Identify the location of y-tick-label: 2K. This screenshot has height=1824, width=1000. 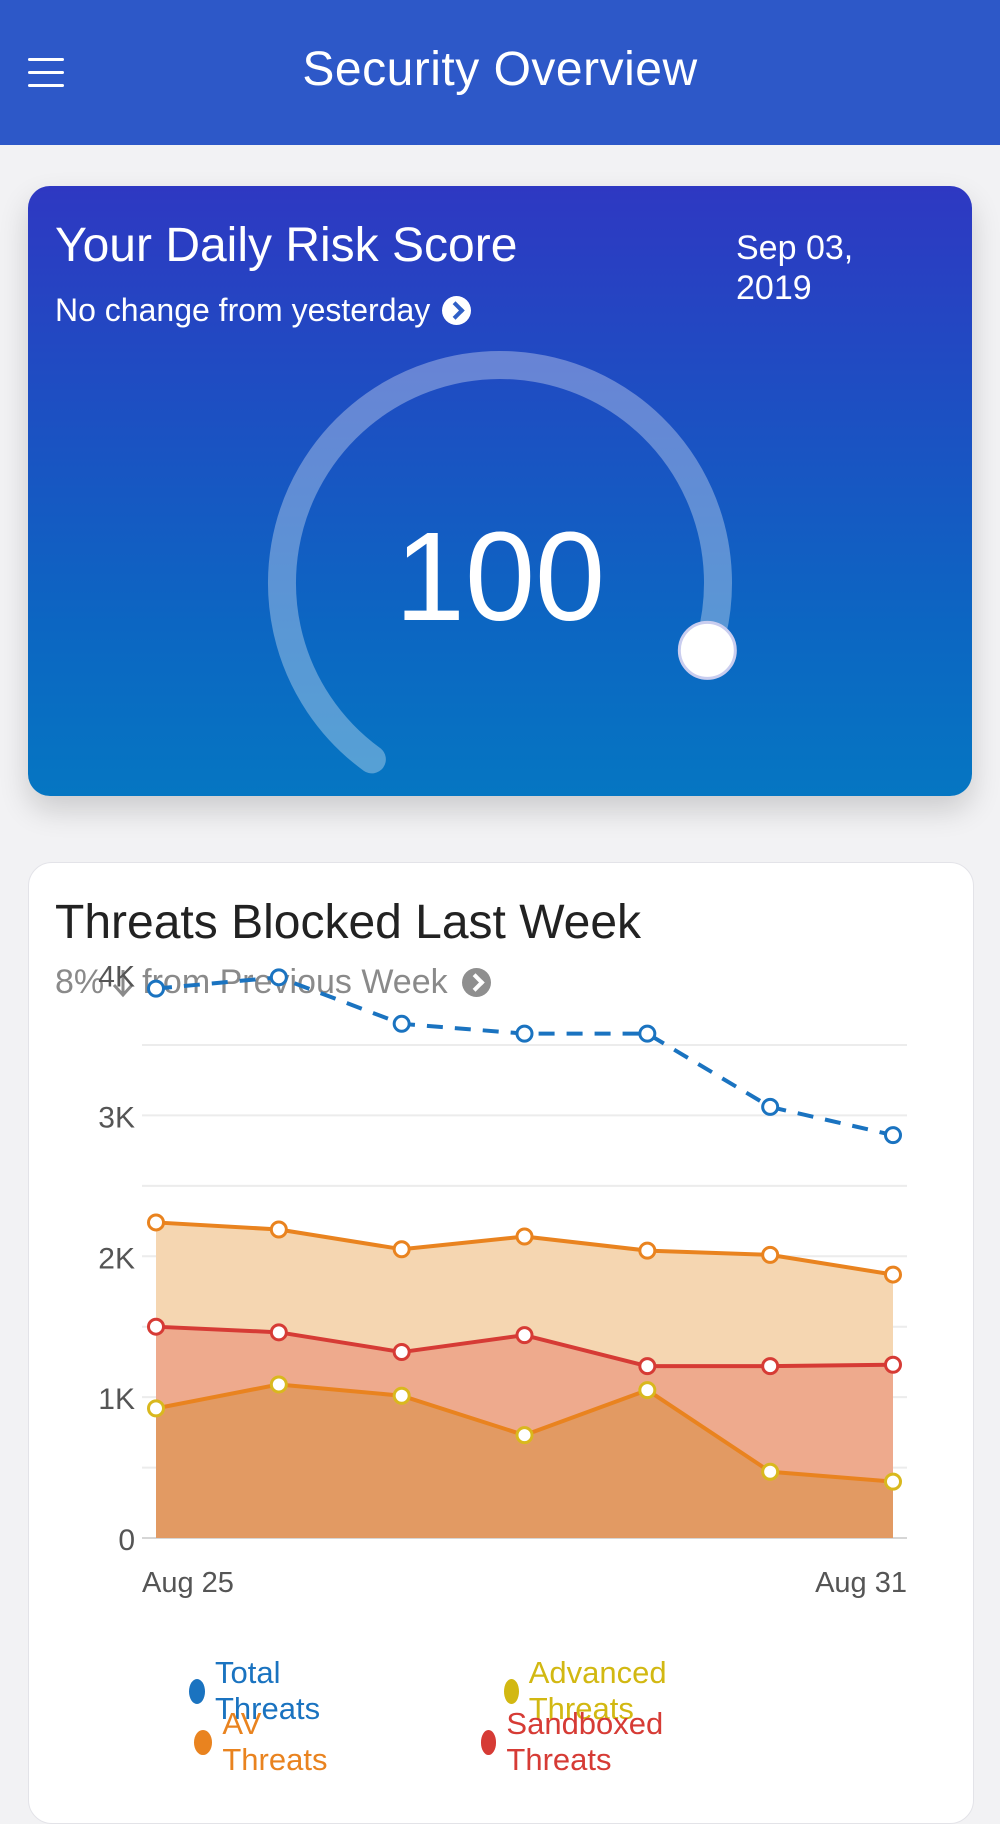
(116, 1258).